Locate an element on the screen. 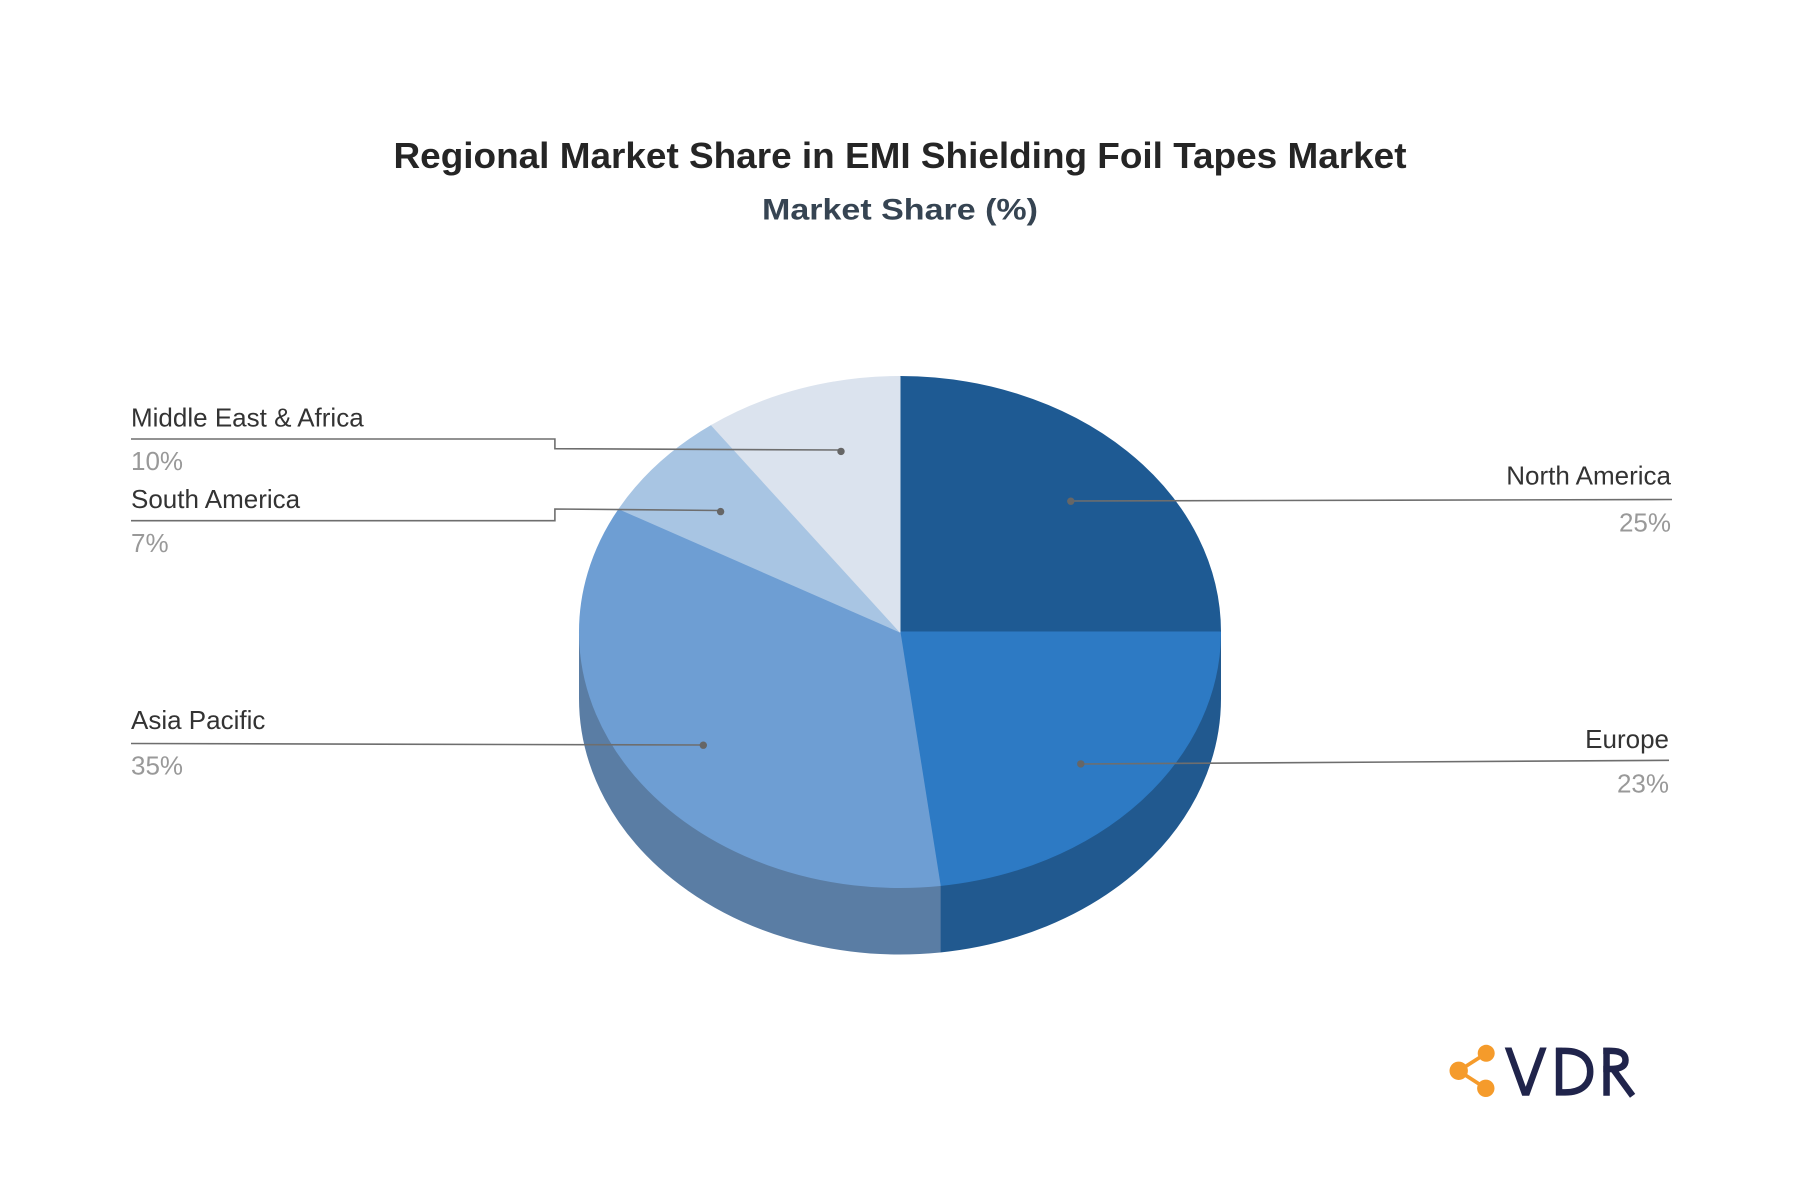 Image resolution: width=1800 pixels, height=1196 pixels. svg-text: Asia Pacific is located at coordinates (198, 720).